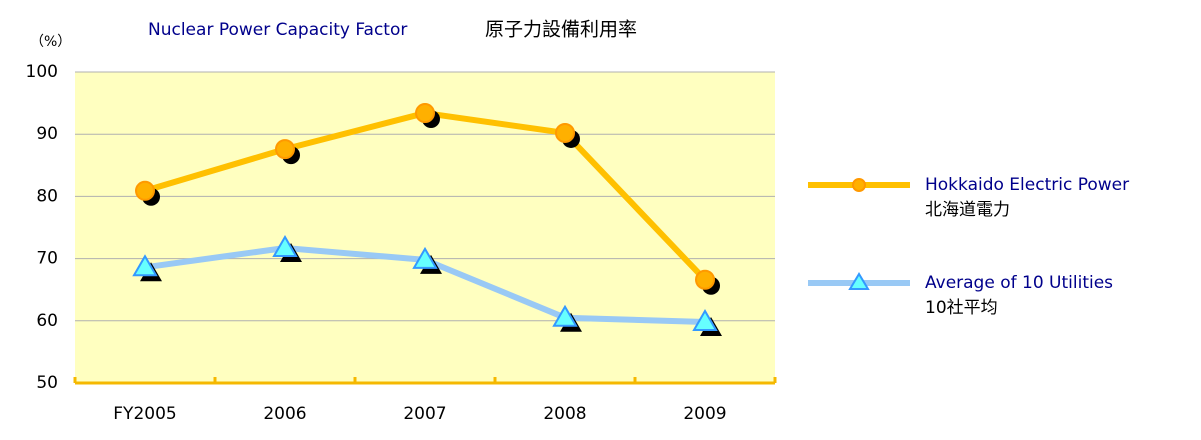 This screenshot has width=1201, height=440. Describe the element at coordinates (564, 414) in the screenshot. I see `x-tick-label: 2008` at that location.